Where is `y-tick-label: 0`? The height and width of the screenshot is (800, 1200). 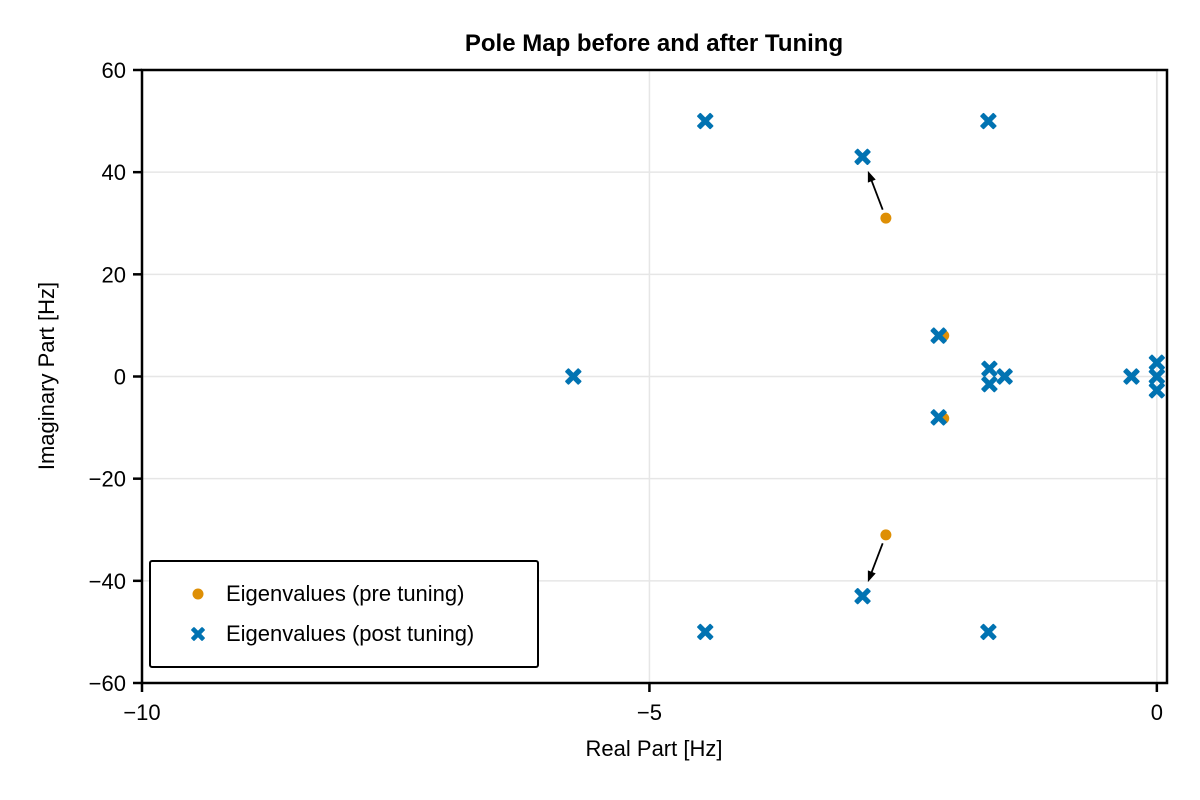
y-tick-label: 0 is located at coordinates (120, 377).